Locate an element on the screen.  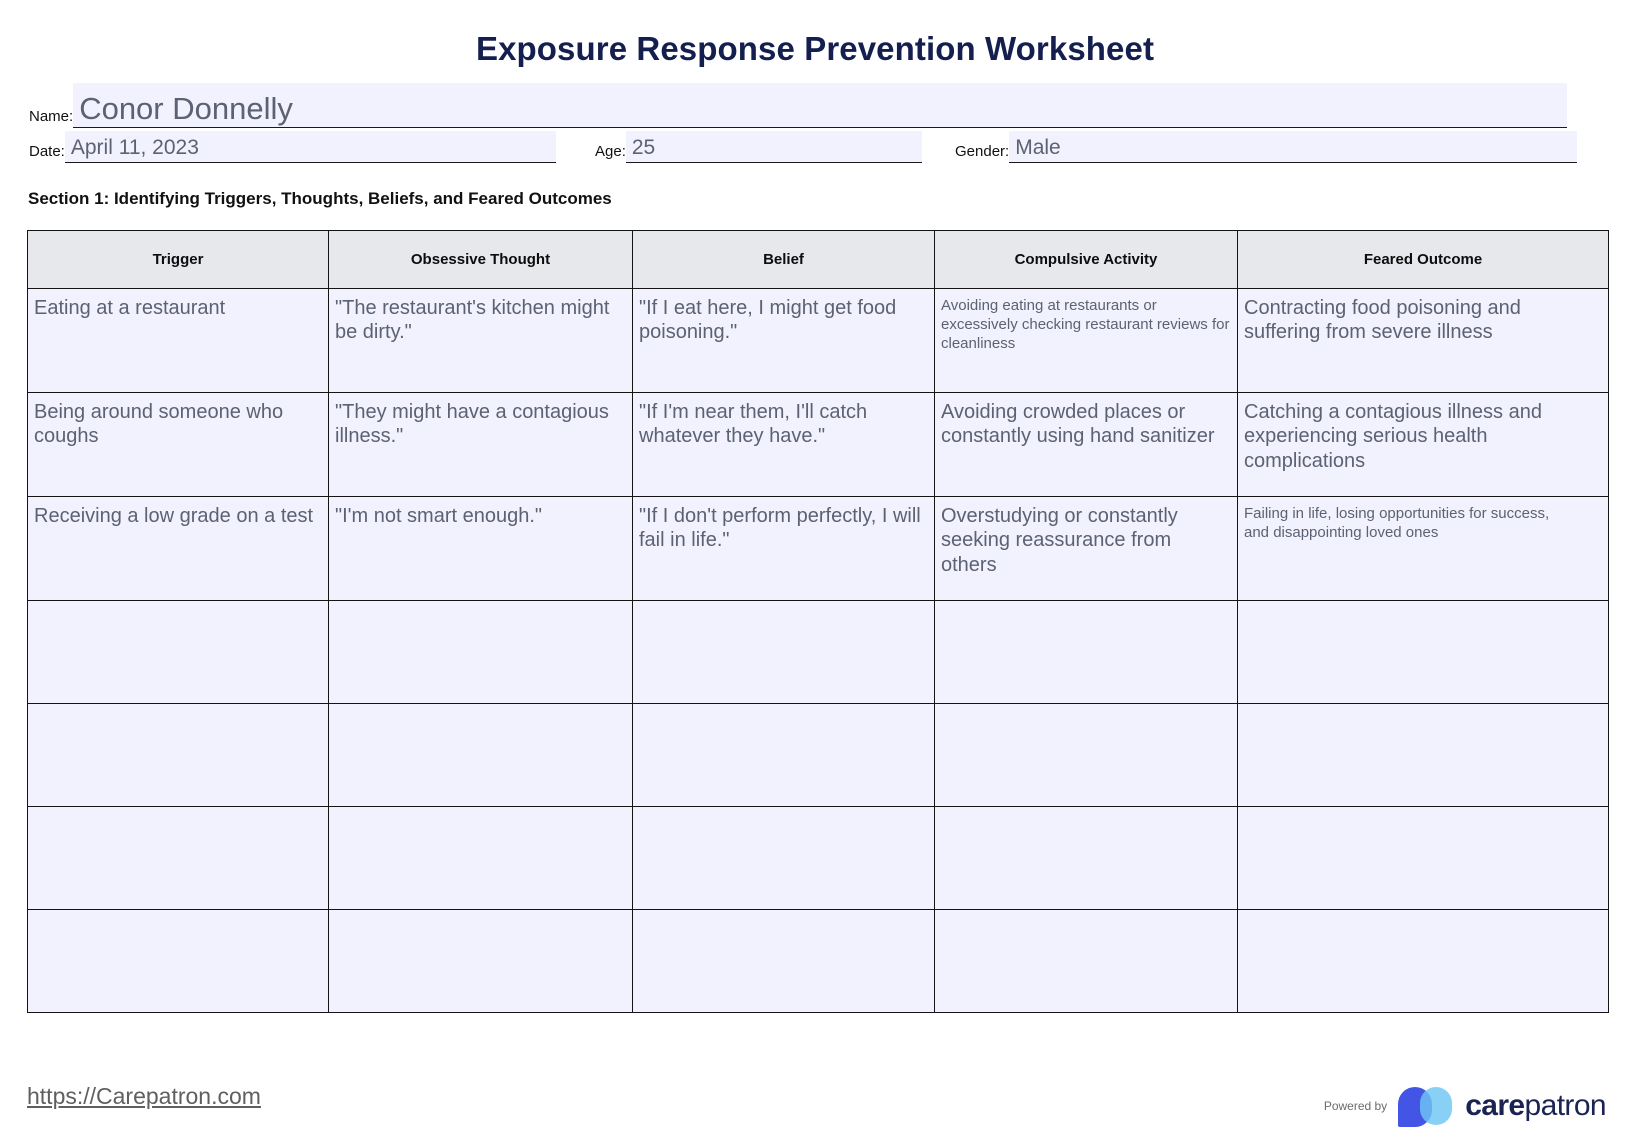
gender-input: Male is located at coordinates (1293, 147).